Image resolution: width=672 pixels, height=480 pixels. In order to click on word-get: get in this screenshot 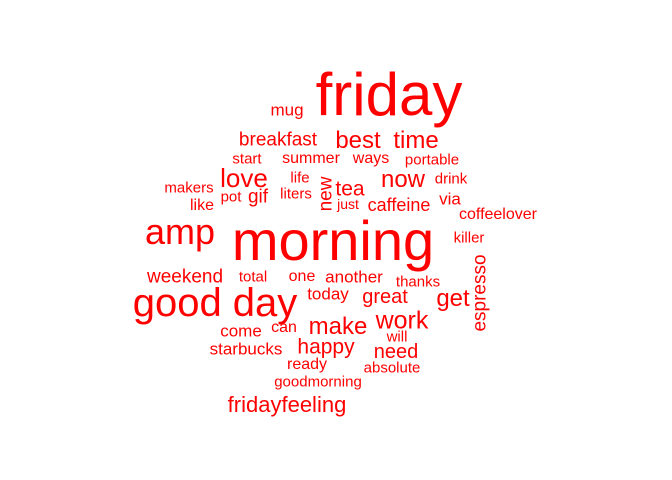, I will do `click(453, 298)`.